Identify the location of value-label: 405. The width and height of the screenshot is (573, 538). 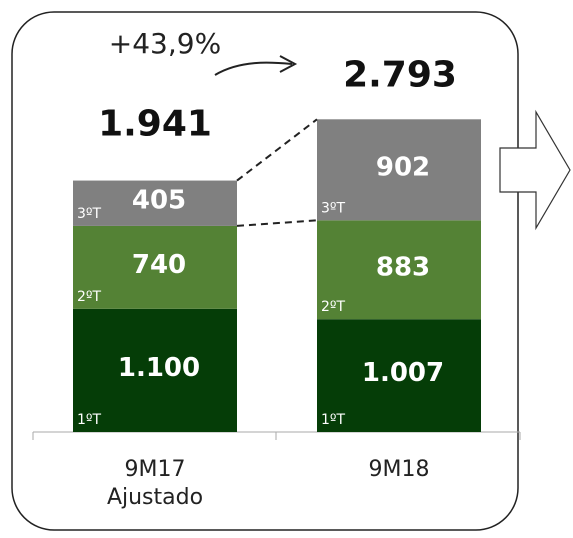
(159, 201).